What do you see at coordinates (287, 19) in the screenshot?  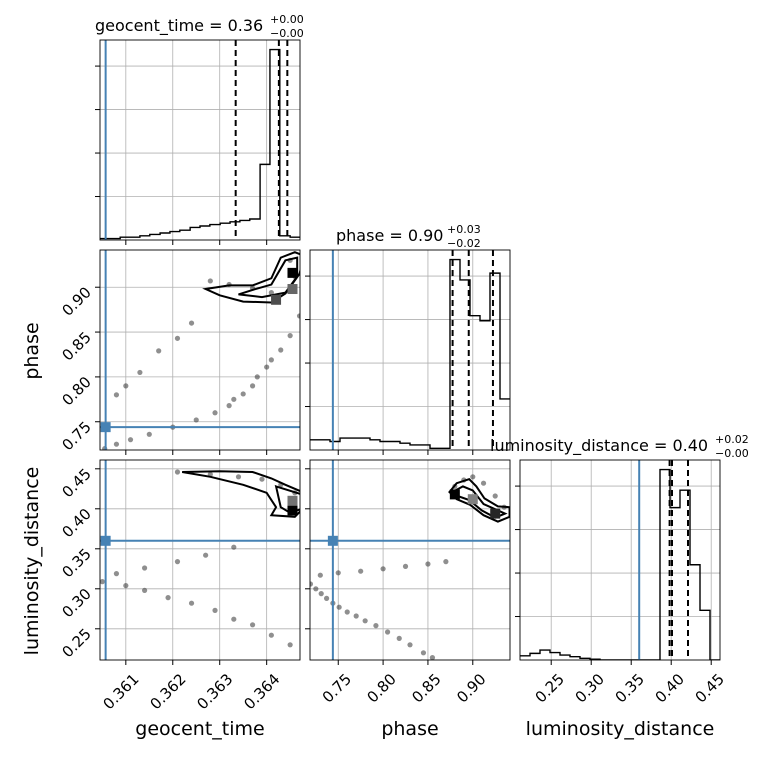 I see `title-geocent-time-sup: +0.00` at bounding box center [287, 19].